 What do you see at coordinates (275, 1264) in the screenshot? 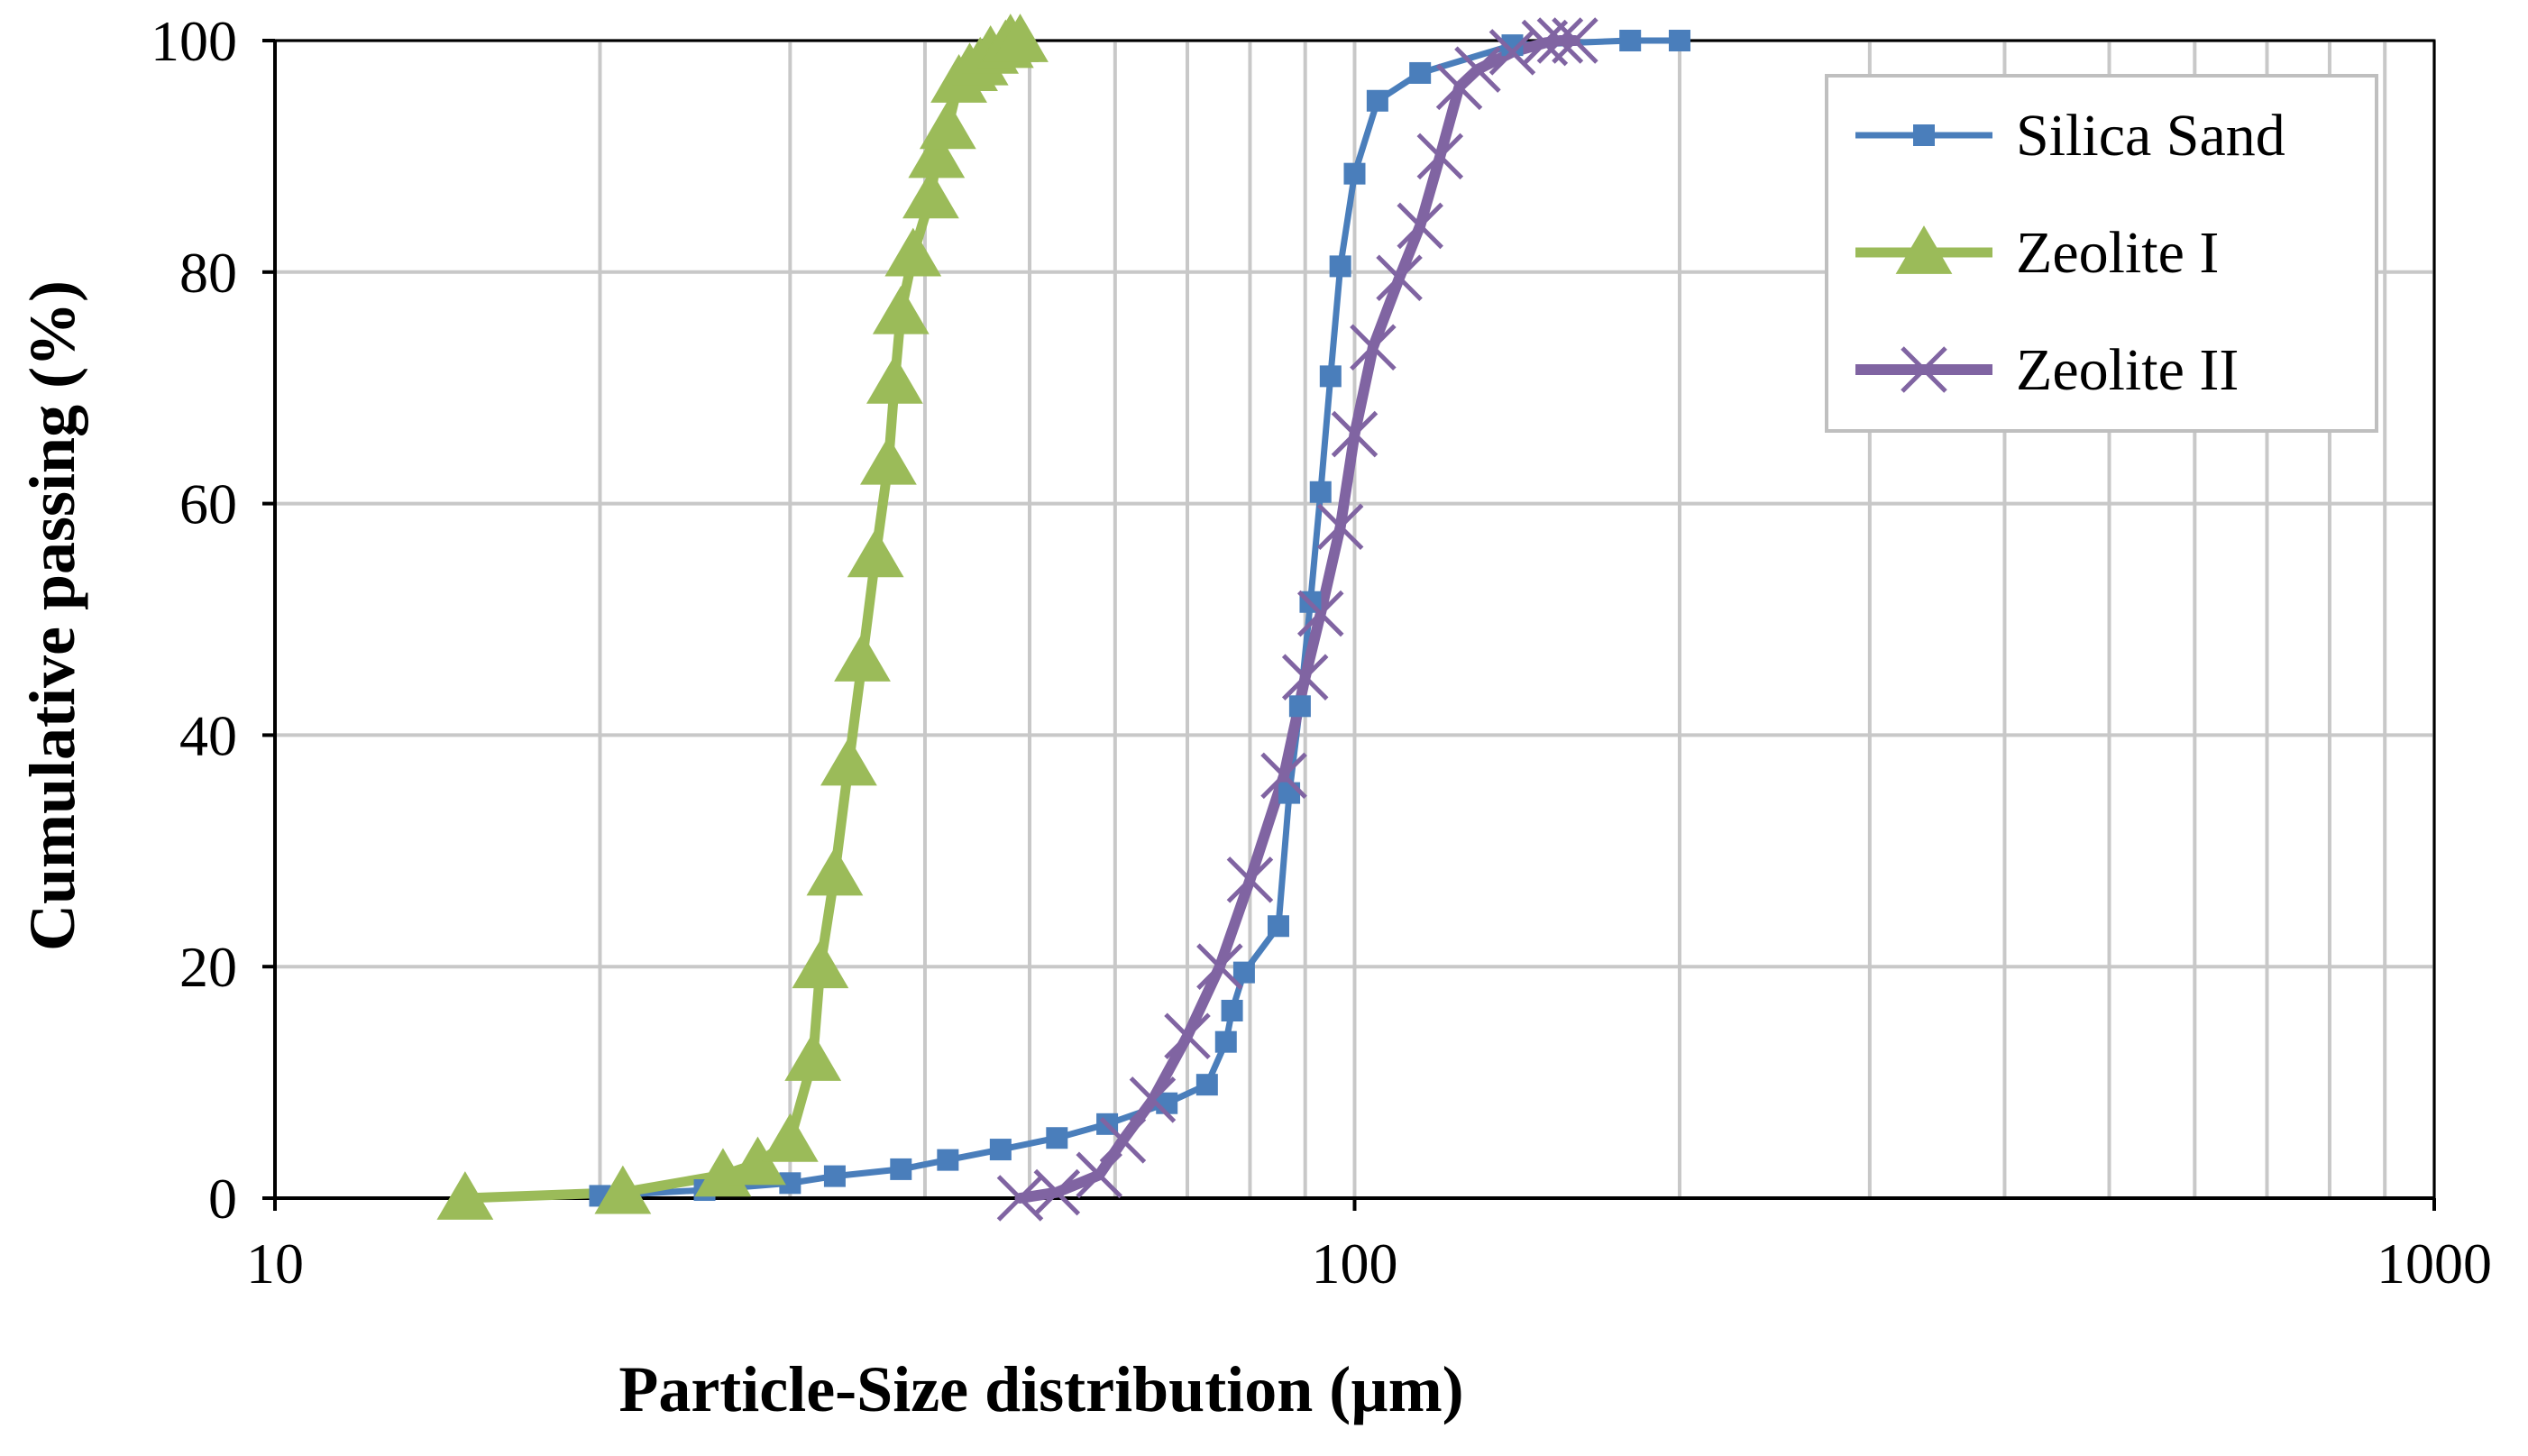
I see `x-tick-label: 10` at bounding box center [275, 1264].